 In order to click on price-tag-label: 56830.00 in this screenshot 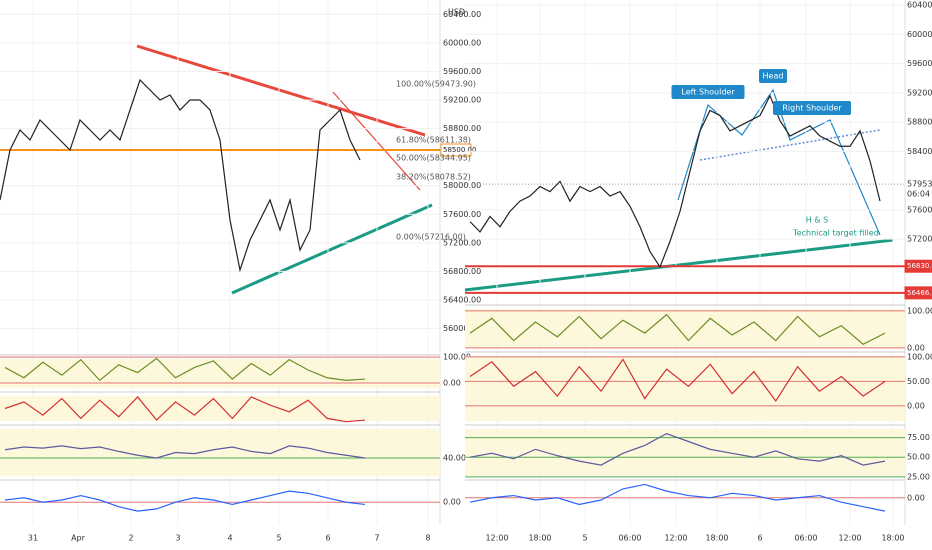, I will do `click(919, 266)`.